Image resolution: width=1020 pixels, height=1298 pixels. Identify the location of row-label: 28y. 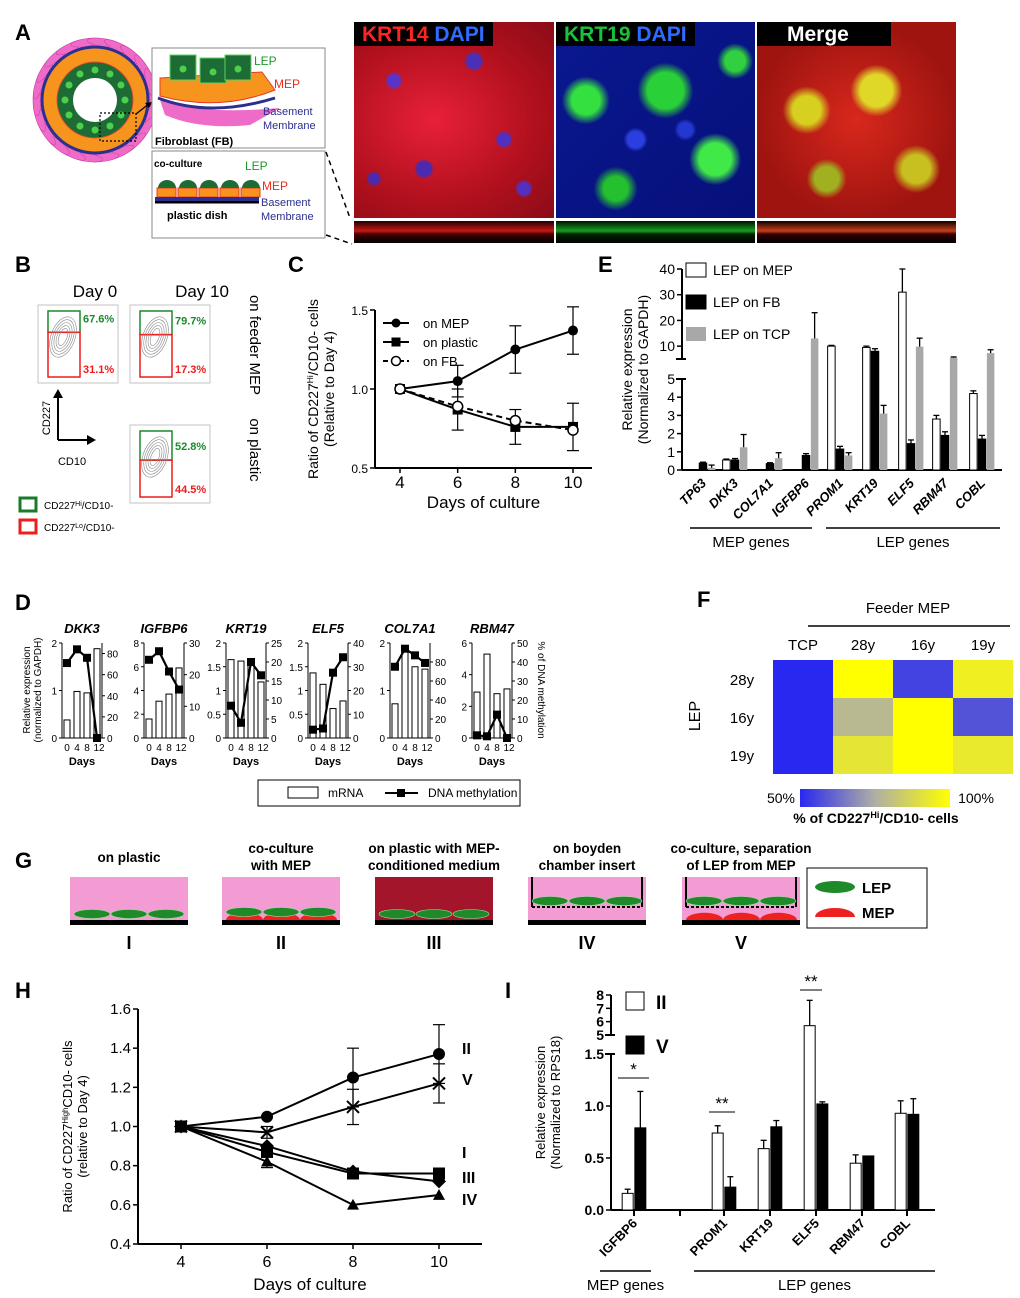
(742, 680).